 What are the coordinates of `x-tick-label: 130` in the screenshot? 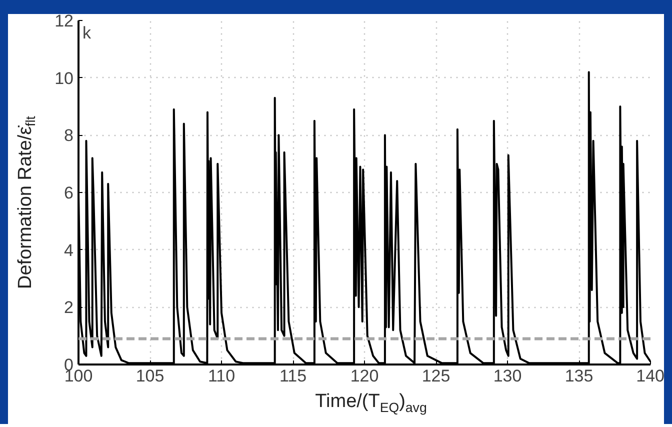 It's located at (507, 376).